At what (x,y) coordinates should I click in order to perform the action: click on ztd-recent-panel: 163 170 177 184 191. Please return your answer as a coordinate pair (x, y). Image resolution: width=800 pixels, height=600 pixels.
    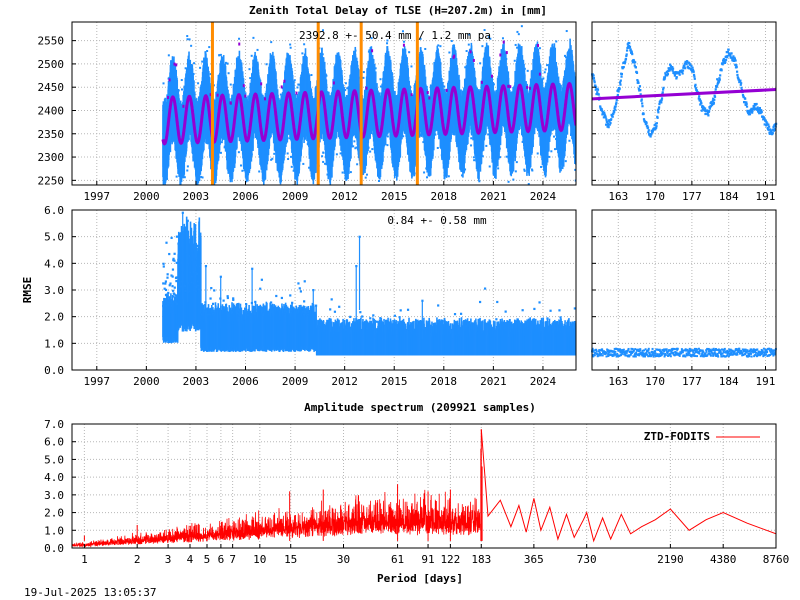
    Looking at the image, I should click on (684, 112).